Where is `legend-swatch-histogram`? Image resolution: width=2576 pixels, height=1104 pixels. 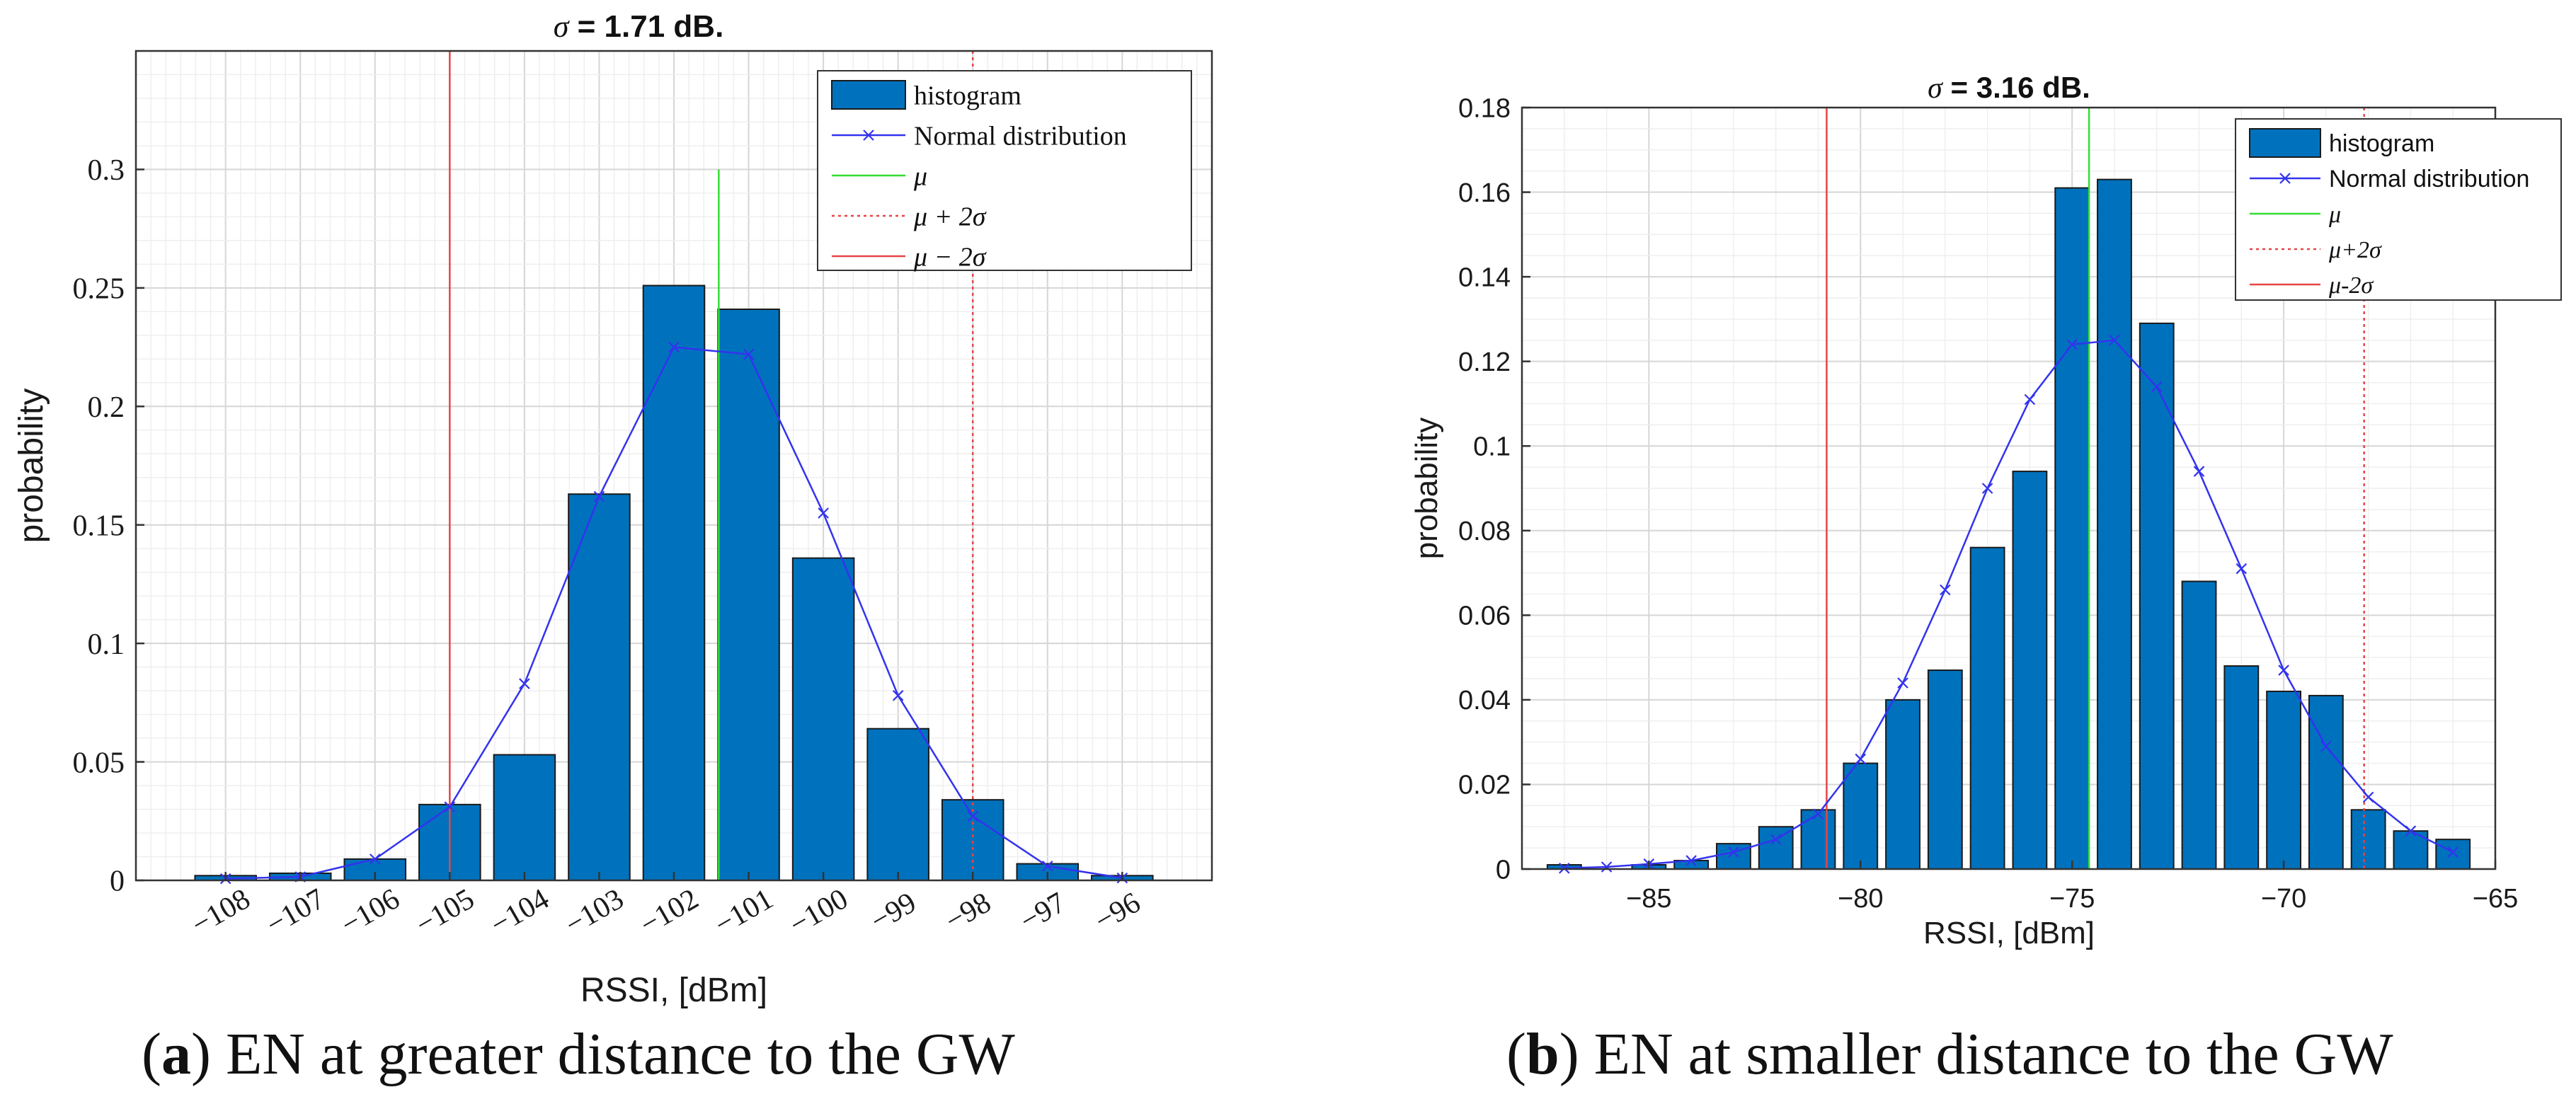 legend-swatch-histogram is located at coordinates (868, 95).